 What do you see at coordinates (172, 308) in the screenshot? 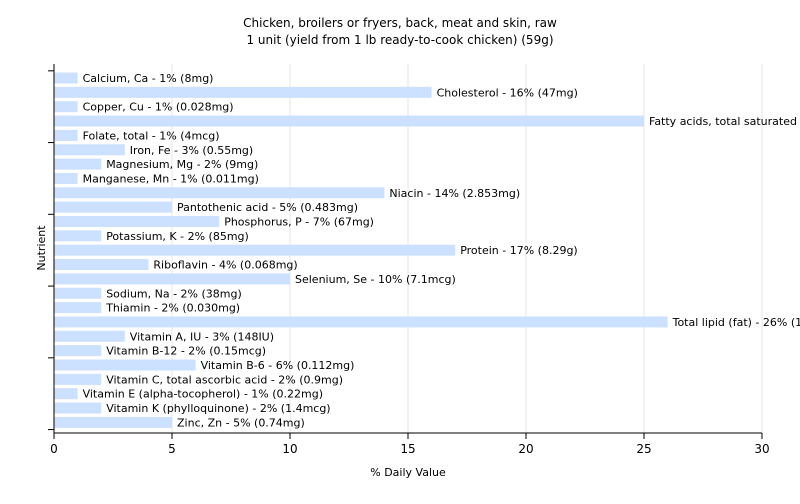
I see `bar-label: Thiamin - 2% (0.030mg)` at bounding box center [172, 308].